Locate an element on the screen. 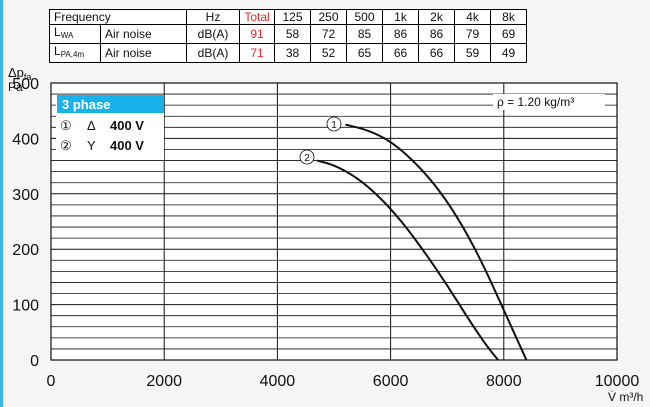 This screenshot has height=407, width=650. legend-title-bar is located at coordinates (110, 104).